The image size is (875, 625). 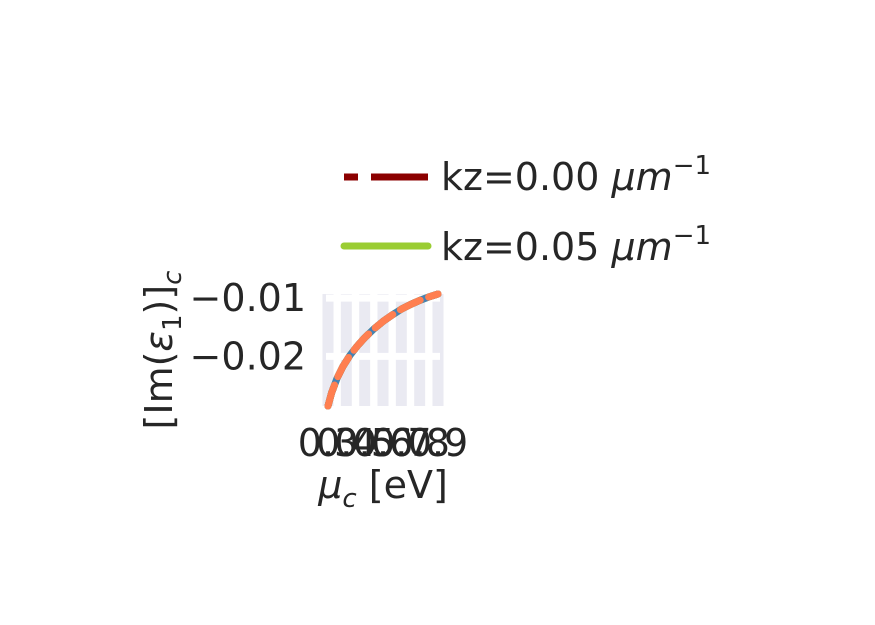 I want to click on legend-entry-kz-0-00: kz=0.00 μm−1, so click(x=527, y=175).